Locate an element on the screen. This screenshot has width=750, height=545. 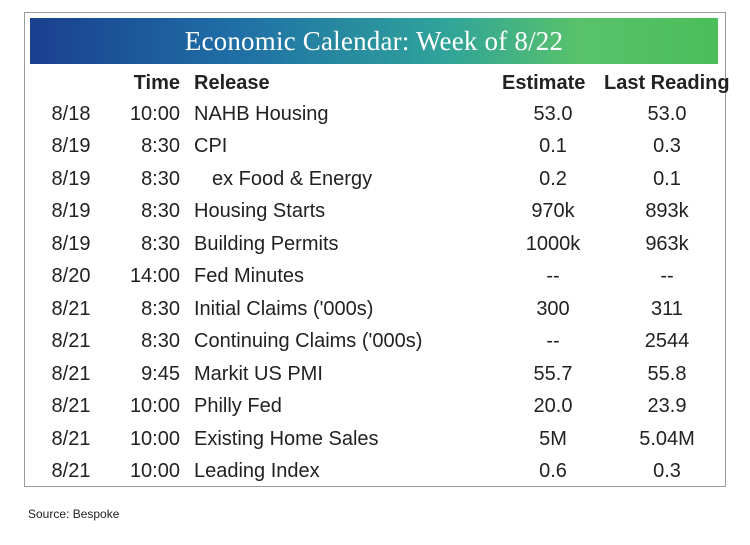
title-banner: Economic Calendar: Week of 8/22 is located at coordinates (374, 41).